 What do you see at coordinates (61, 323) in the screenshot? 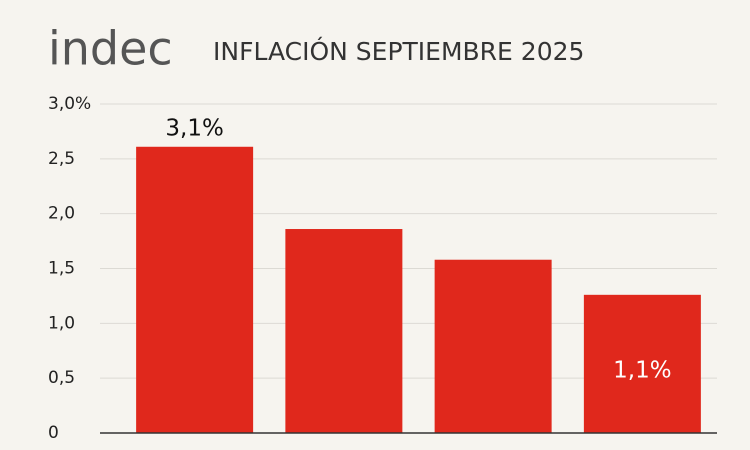
I see `y-tick-label: 1,0` at bounding box center [61, 323].